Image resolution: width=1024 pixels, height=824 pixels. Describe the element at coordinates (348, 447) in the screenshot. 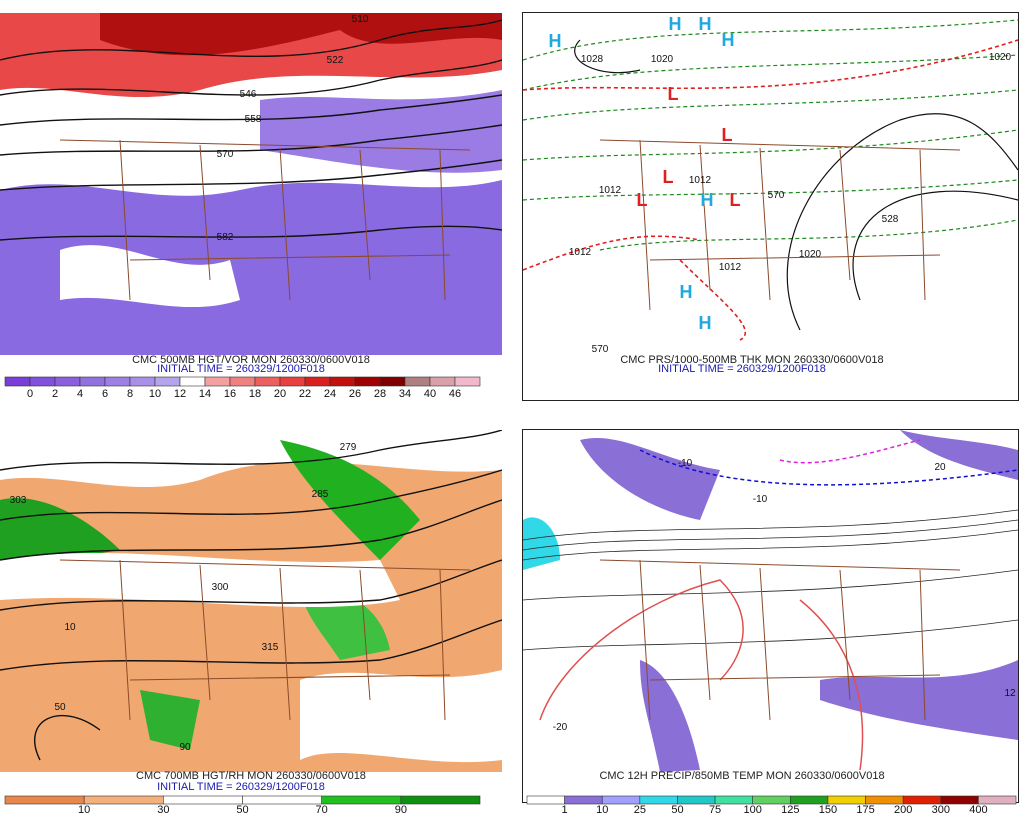

I see `contour-label: 279` at that location.